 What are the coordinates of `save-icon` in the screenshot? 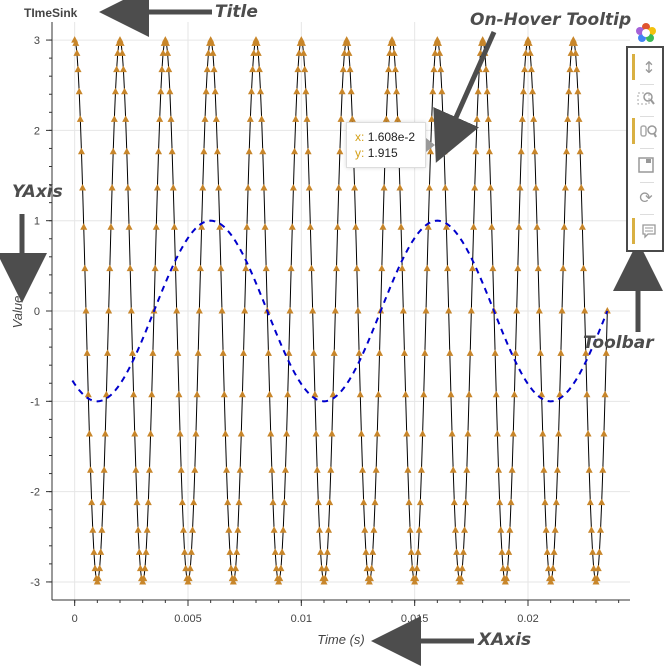 It's located at (646, 165).